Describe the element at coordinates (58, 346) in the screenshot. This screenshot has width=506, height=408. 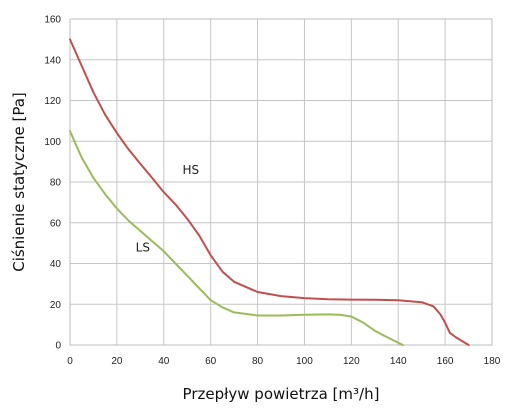
I see `y-tick-label: 0` at that location.